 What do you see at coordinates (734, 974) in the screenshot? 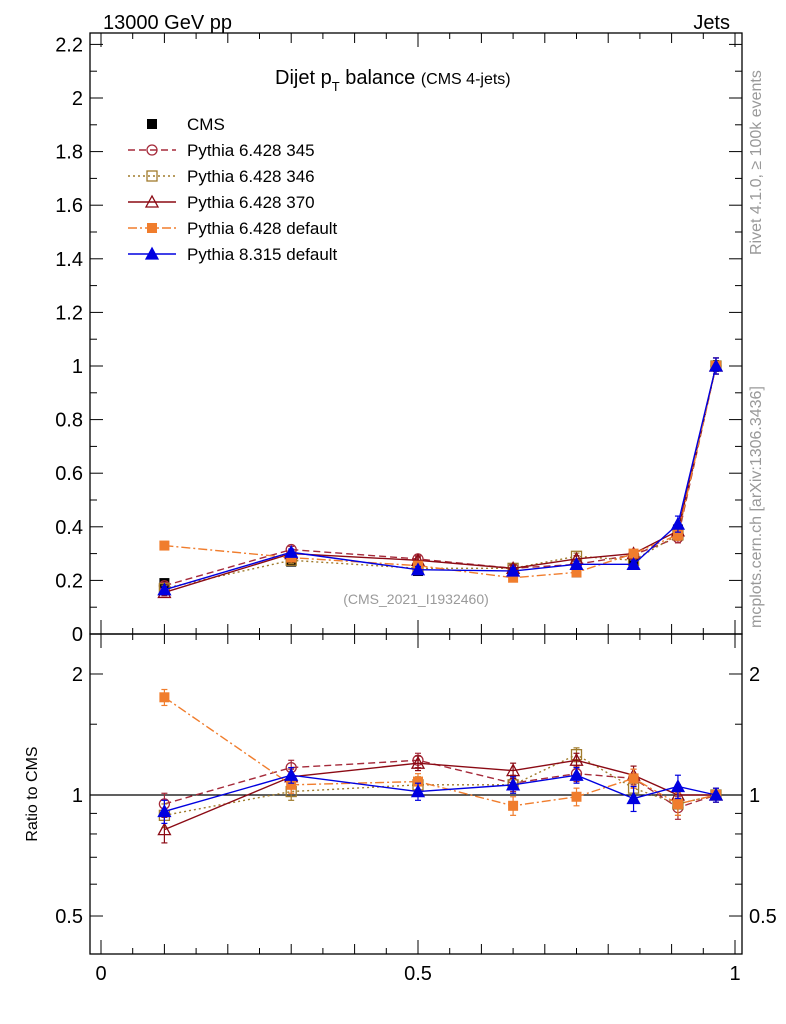
I see `xtick-label: 1` at bounding box center [734, 974].